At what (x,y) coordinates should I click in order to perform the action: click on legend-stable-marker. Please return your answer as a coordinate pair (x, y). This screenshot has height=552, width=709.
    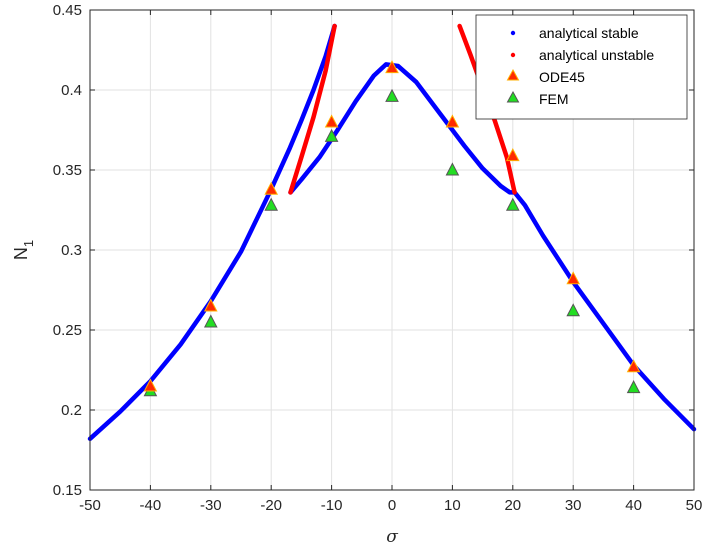
    Looking at the image, I should click on (513, 33).